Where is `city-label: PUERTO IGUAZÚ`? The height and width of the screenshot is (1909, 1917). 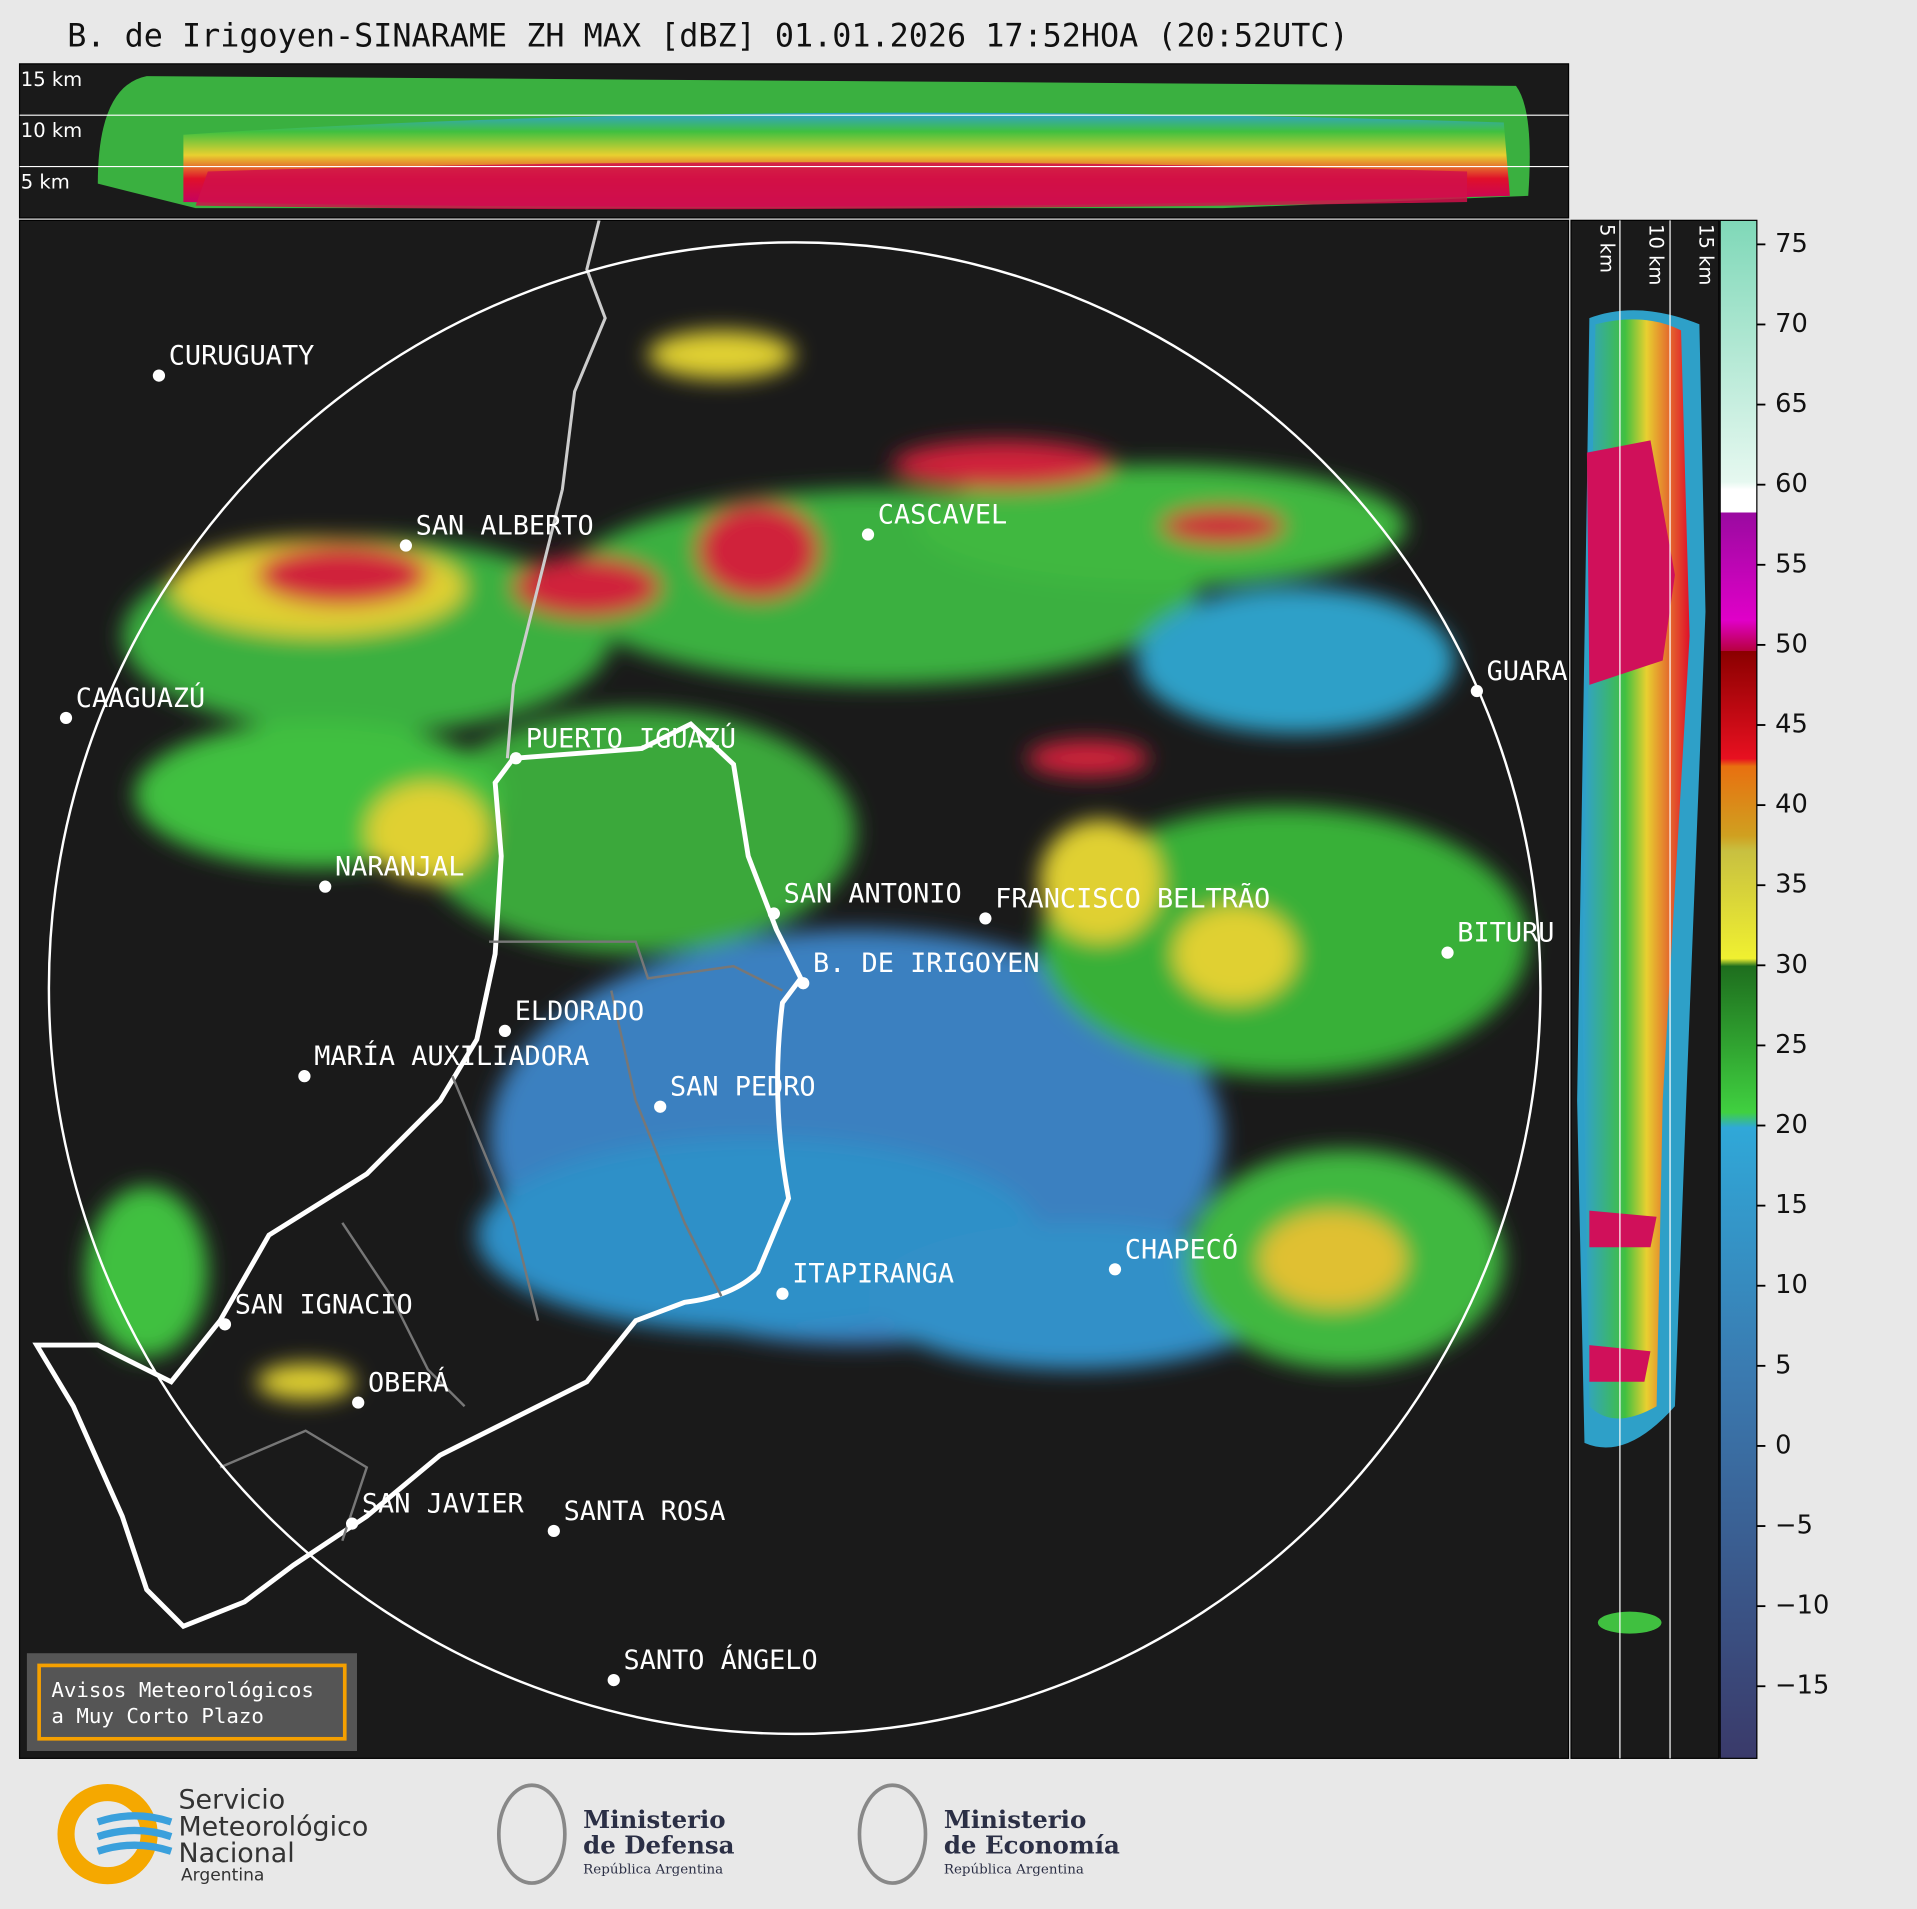 city-label: PUERTO IGUAZÚ is located at coordinates (631, 738).